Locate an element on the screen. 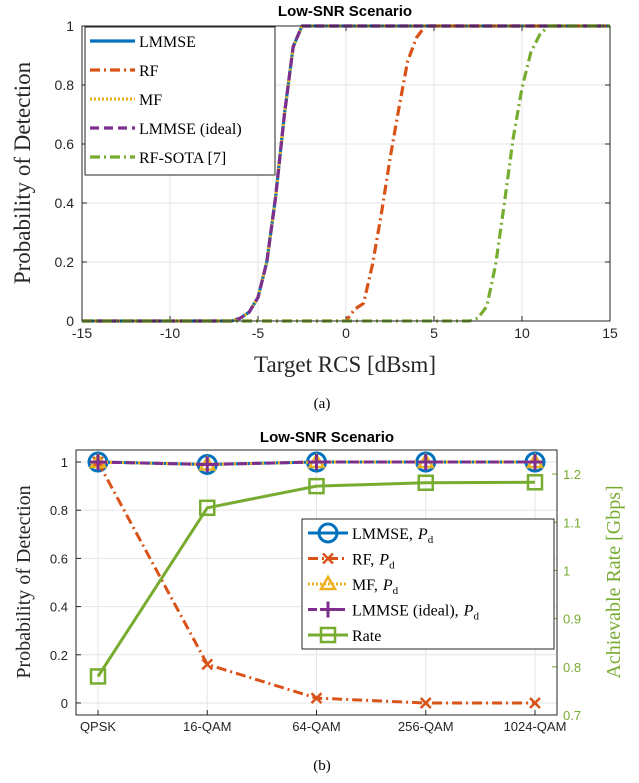 The image size is (639, 783). chart-b-xtick-label: 16-QAM is located at coordinates (207, 726).